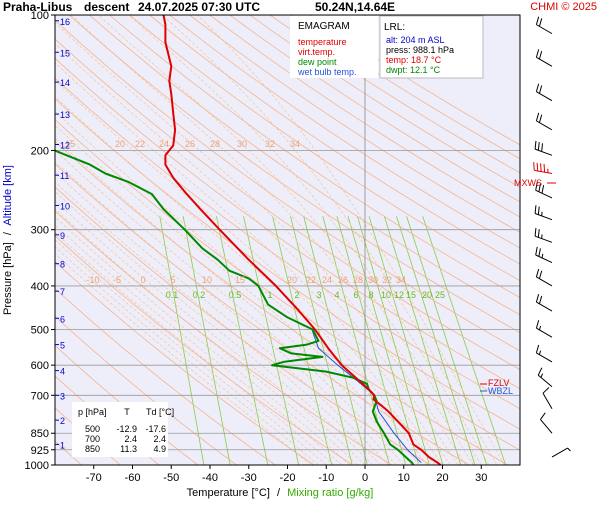 Image resolution: width=600 pixels, height=505 pixels. Describe the element at coordinates (65, 206) in the screenshot. I see `altitude-tick-label: 10` at that location.